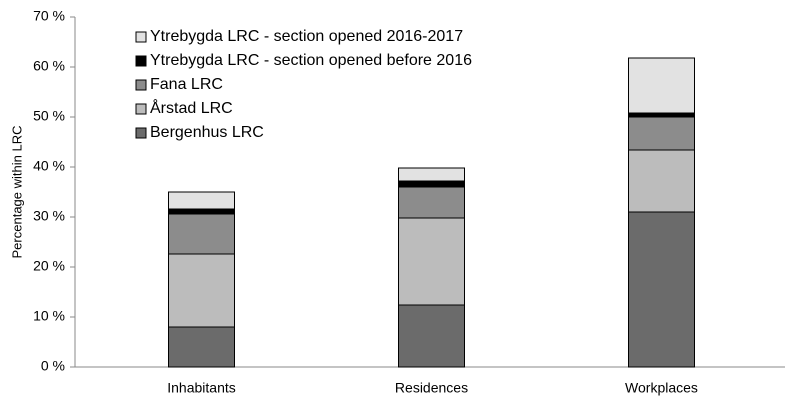  Describe the element at coordinates (661, 388) in the screenshot. I see `x-tick-label: Workplaces` at that location.